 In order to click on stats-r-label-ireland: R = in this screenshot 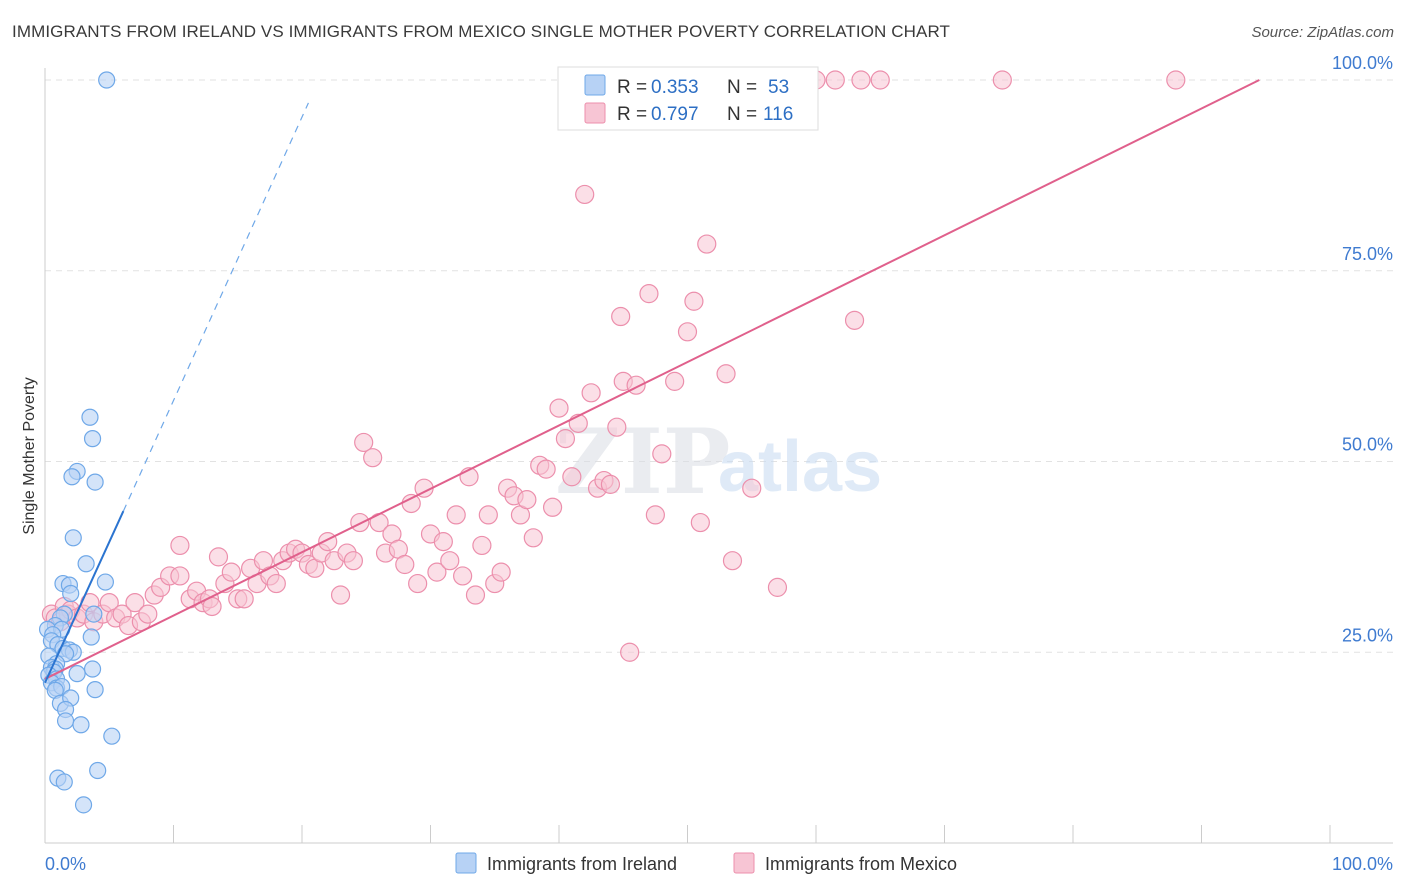, I will do `click(632, 87)`.